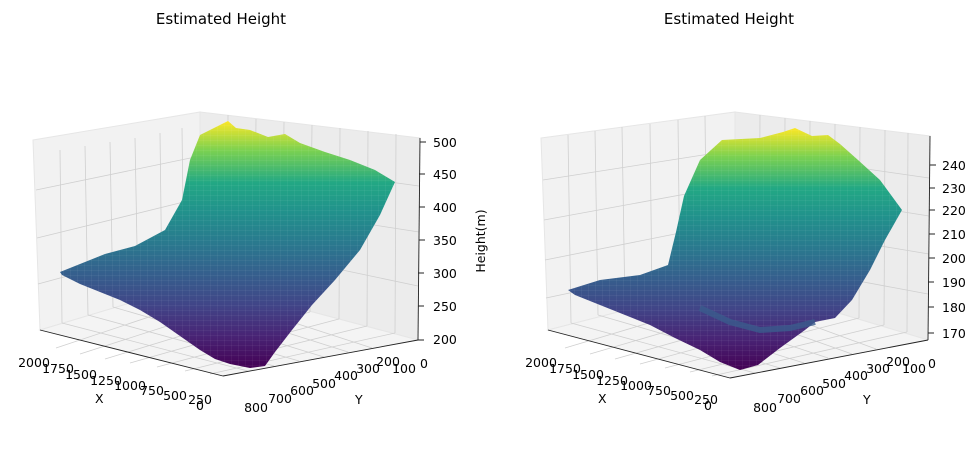 The height and width of the screenshot is (465, 979). What do you see at coordinates (954, 333) in the screenshot?
I see `z-tick-label: 170` at bounding box center [954, 333].